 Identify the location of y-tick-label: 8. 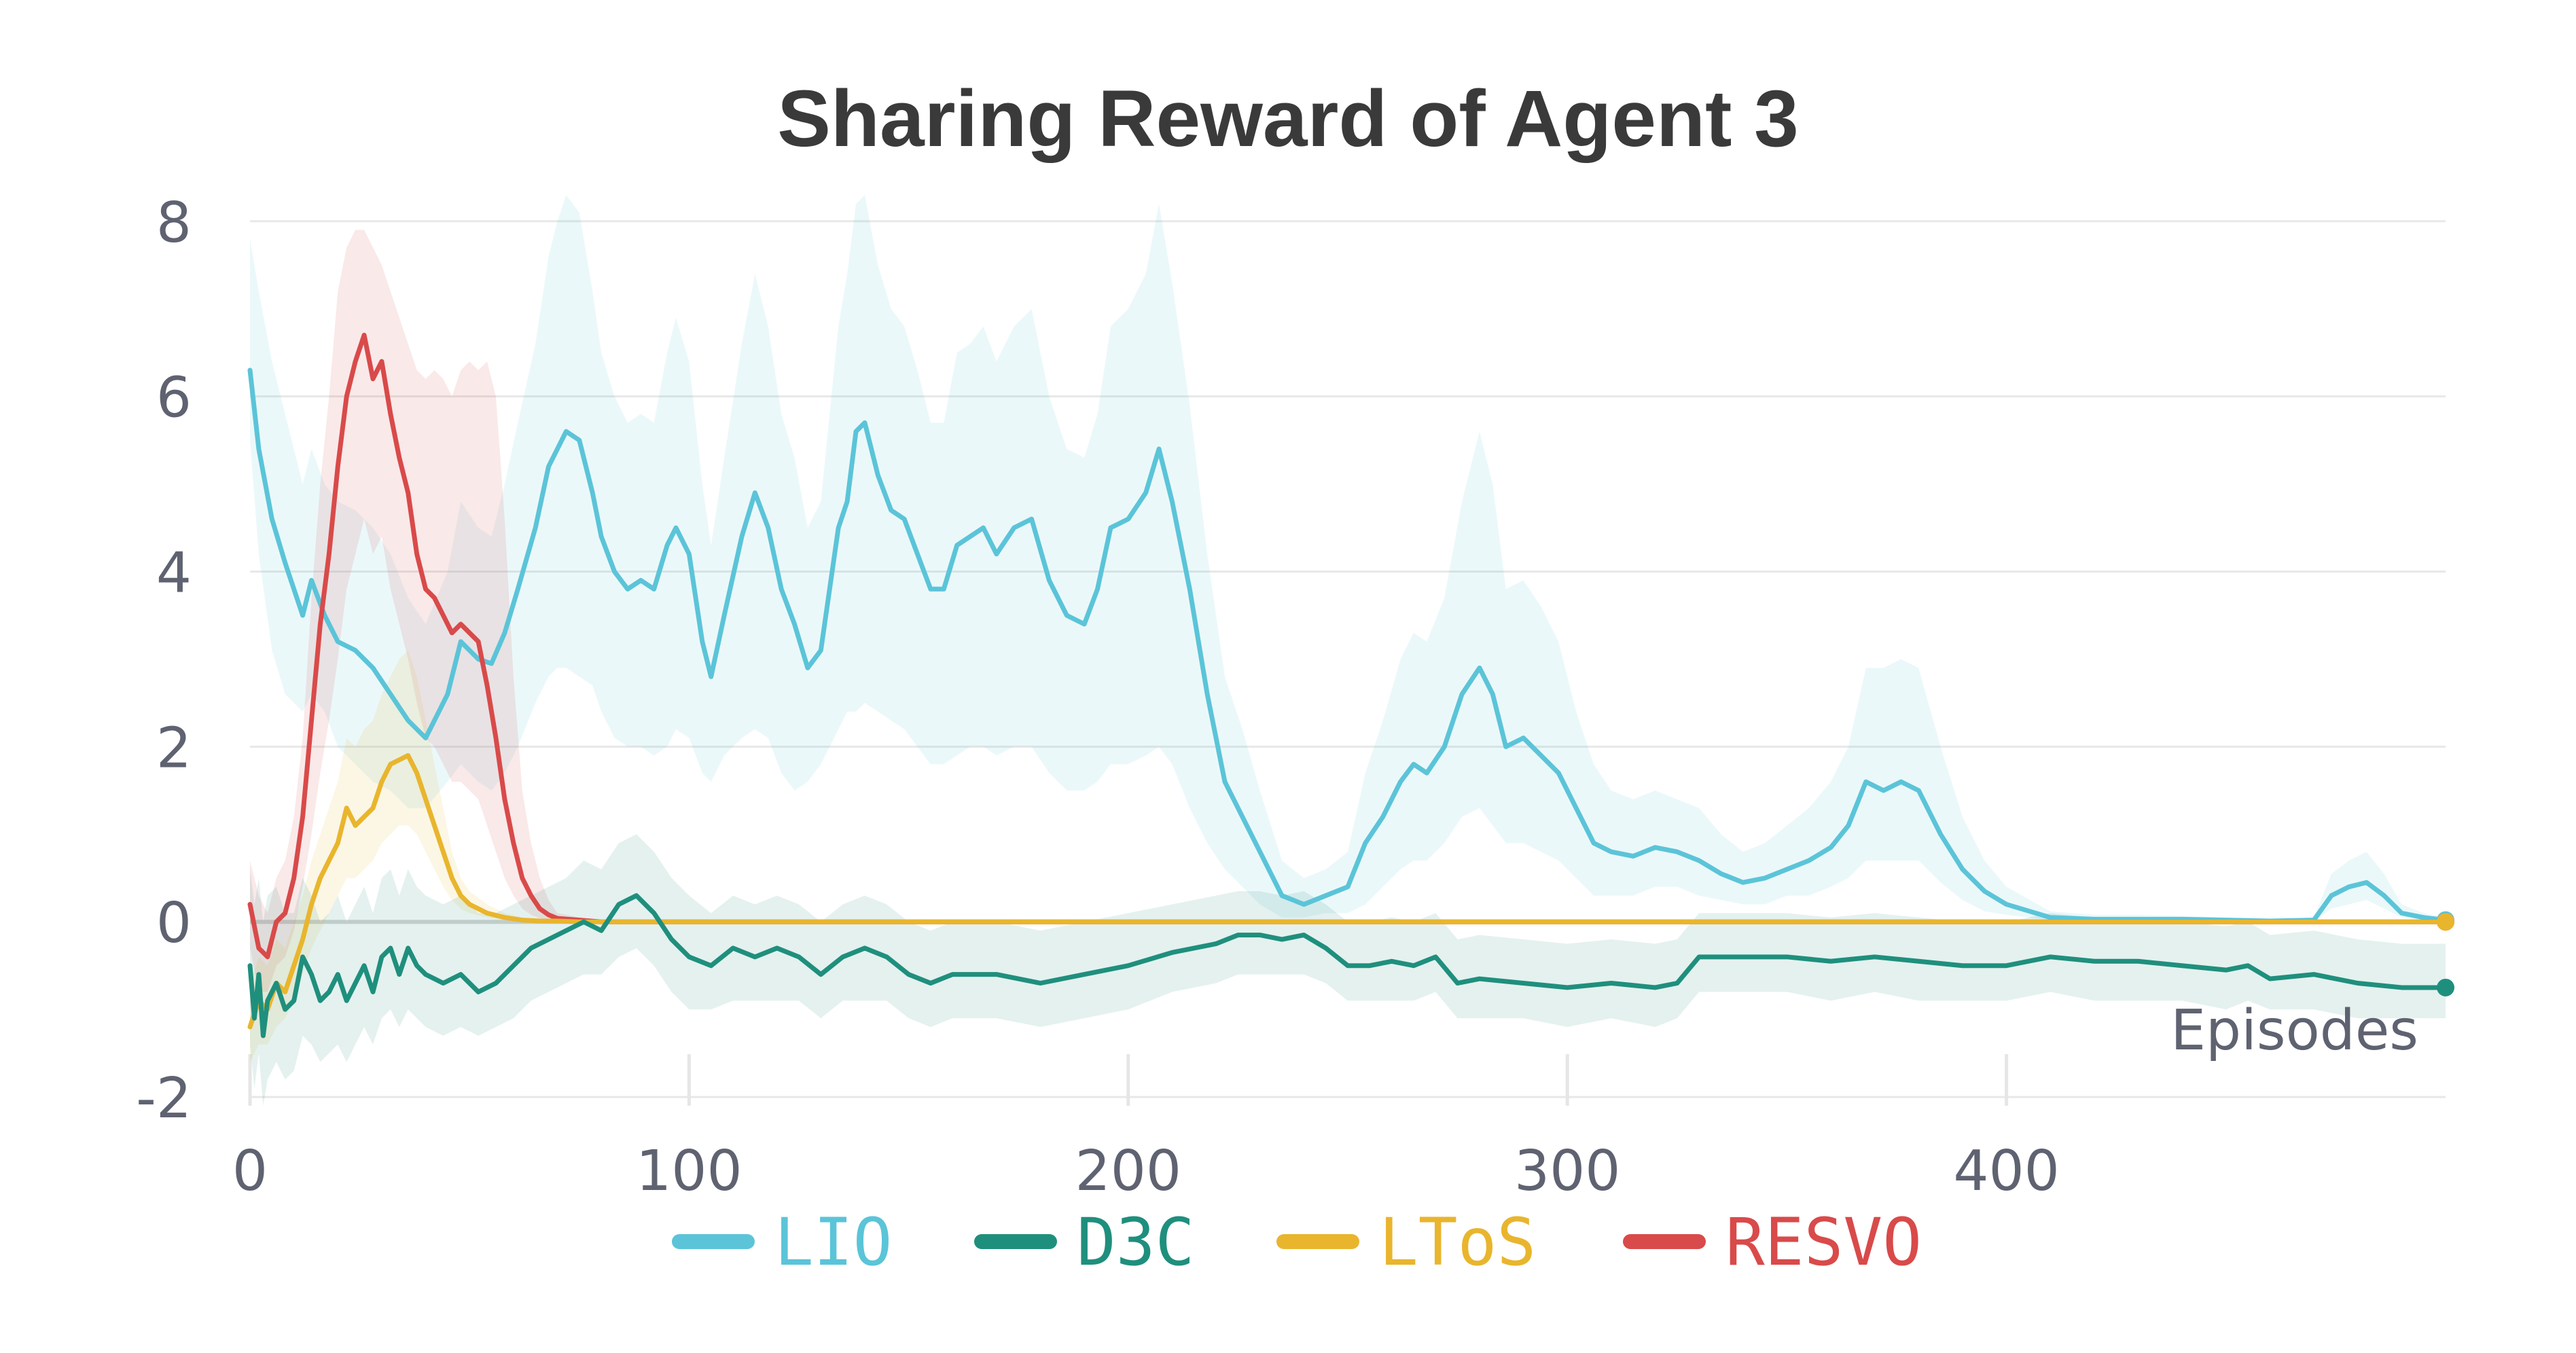
(174, 223).